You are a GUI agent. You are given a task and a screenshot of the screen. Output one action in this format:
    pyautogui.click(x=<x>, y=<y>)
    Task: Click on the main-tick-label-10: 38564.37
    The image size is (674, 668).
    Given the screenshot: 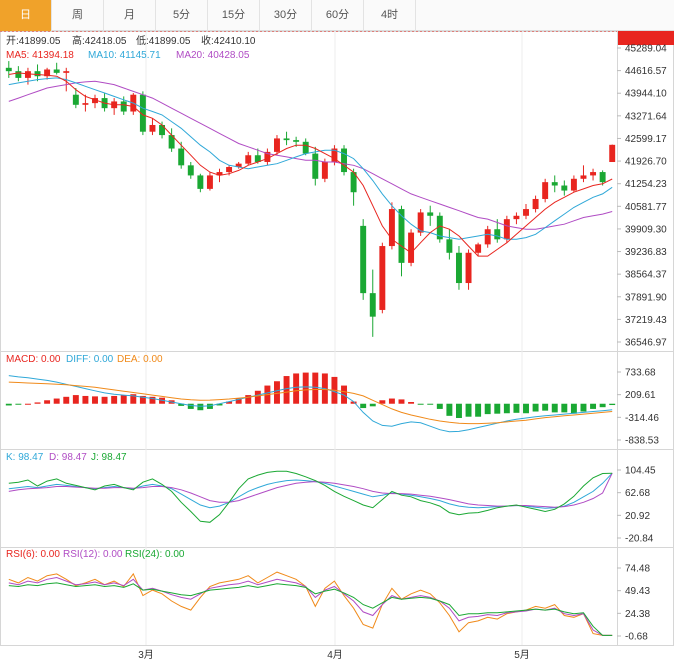 What is the action you would take?
    pyautogui.click(x=646, y=275)
    